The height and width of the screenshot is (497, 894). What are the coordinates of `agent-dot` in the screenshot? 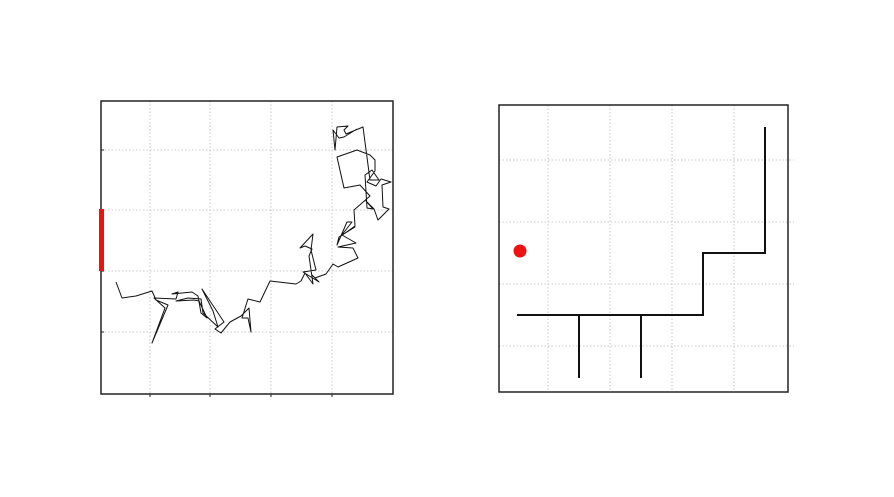 It's located at (520, 251).